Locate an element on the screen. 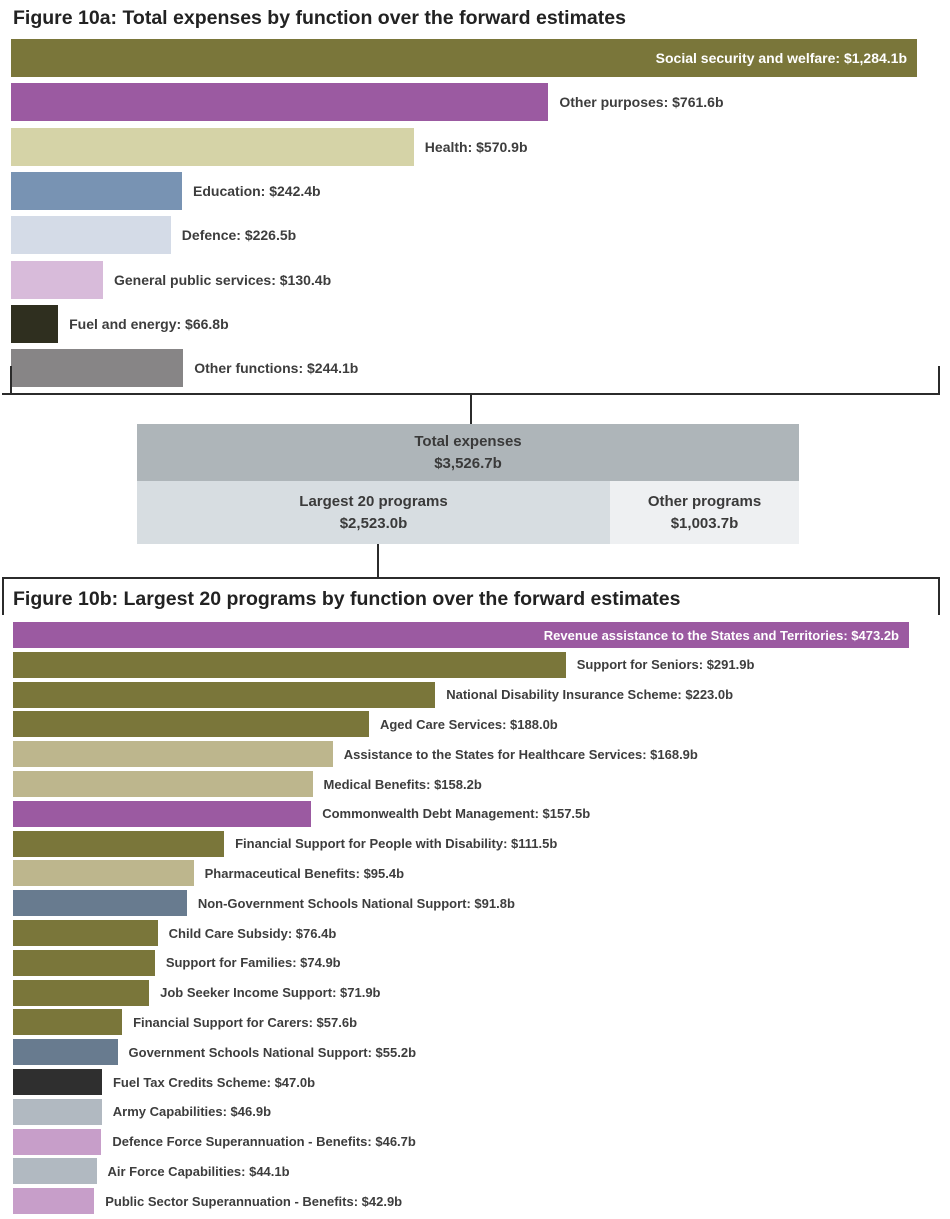 The width and height of the screenshot is (950, 1219). bar-medical-benefits is located at coordinates (163, 784).